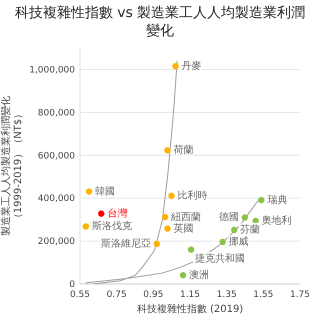 This screenshot has height=320, width=320. Describe the element at coordinates (277, 200) in the screenshot. I see `annotation: 瑞典` at that location.